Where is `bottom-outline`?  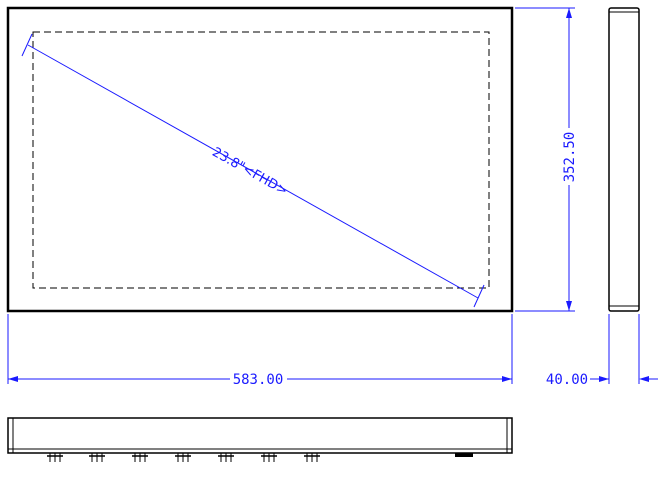 bottom-outline is located at coordinates (260, 435).